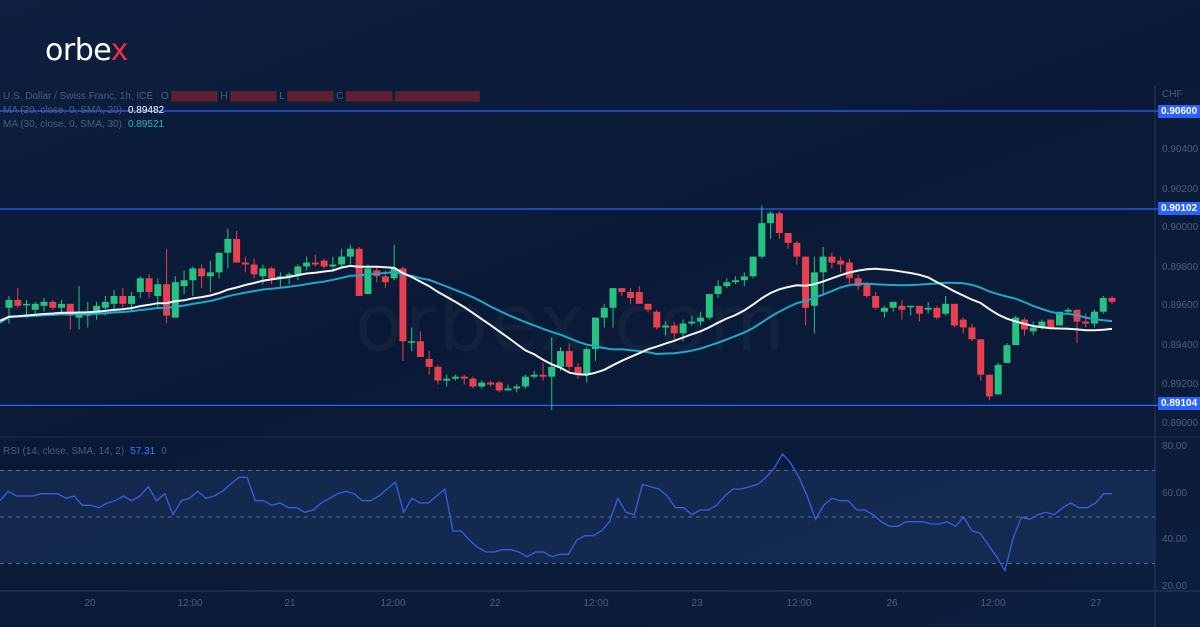 The height and width of the screenshot is (627, 1200). I want to click on rsi-levels, so click(577, 517).